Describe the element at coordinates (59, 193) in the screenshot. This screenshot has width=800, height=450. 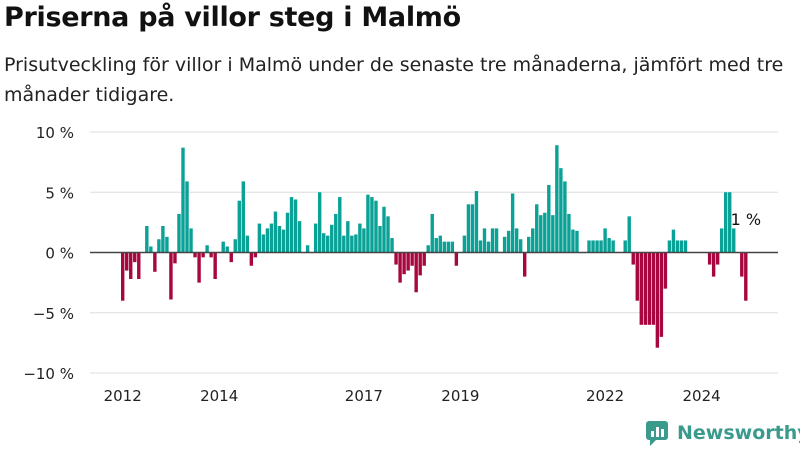
I see `y-tick-label: 5 %` at that location.